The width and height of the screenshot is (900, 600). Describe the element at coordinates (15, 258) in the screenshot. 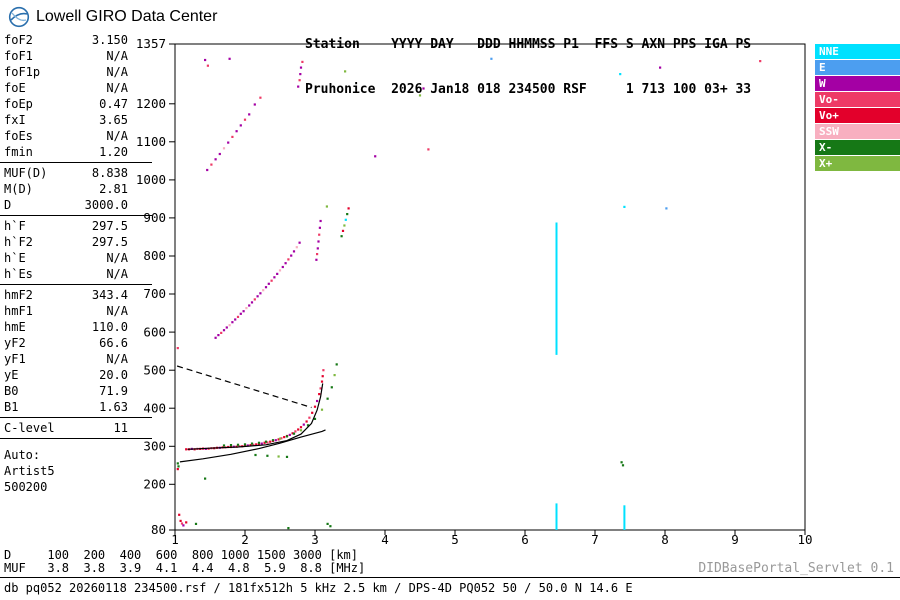

I see `param-label: h`E` at that location.